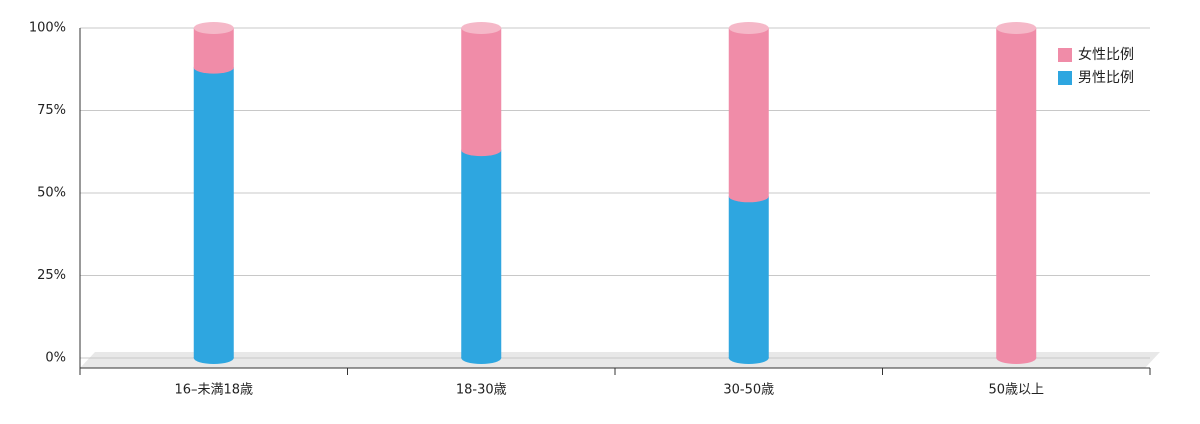 This screenshot has width=1200, height=424. I want to click on floor, so click(620, 360).